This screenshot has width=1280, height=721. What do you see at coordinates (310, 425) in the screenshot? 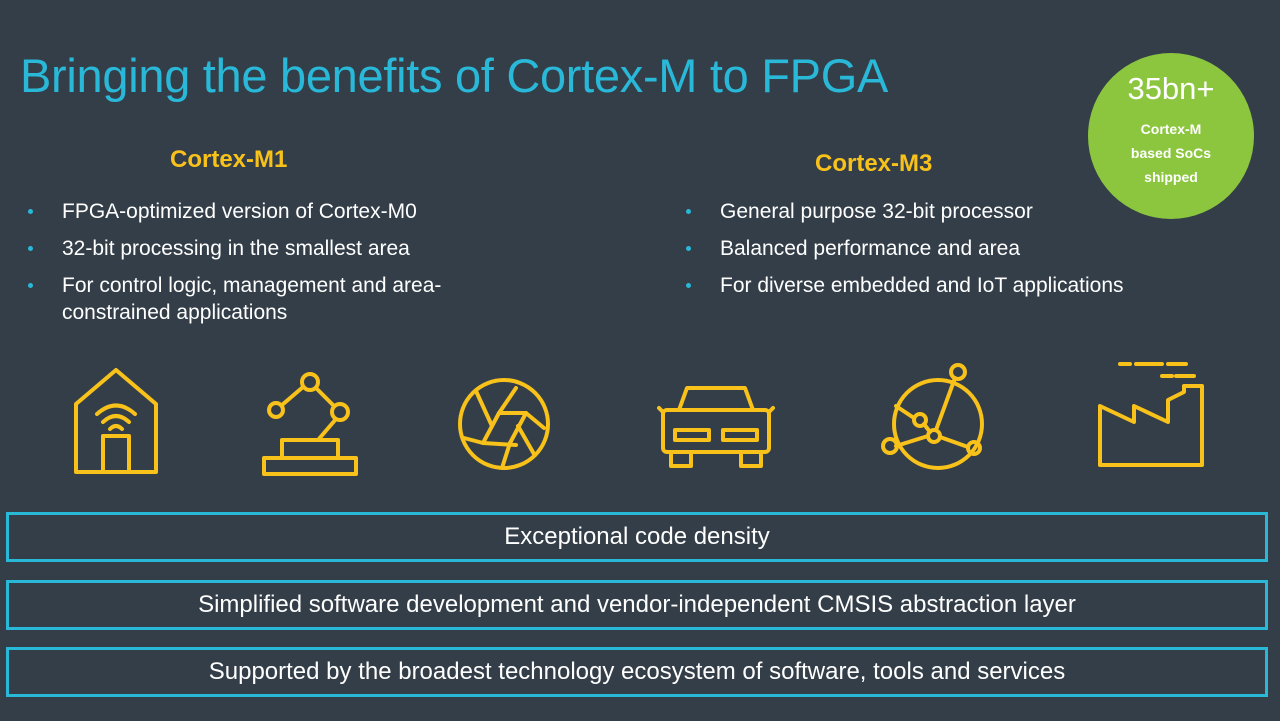
I see `robot-arm-icon` at bounding box center [310, 425].